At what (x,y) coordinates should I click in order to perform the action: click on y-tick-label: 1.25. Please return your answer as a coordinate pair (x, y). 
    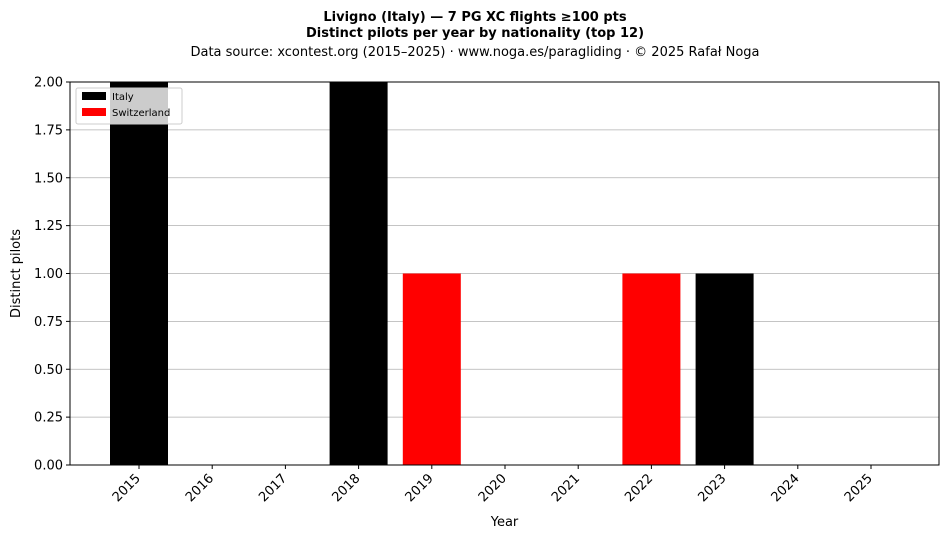
    Looking at the image, I should click on (48, 226).